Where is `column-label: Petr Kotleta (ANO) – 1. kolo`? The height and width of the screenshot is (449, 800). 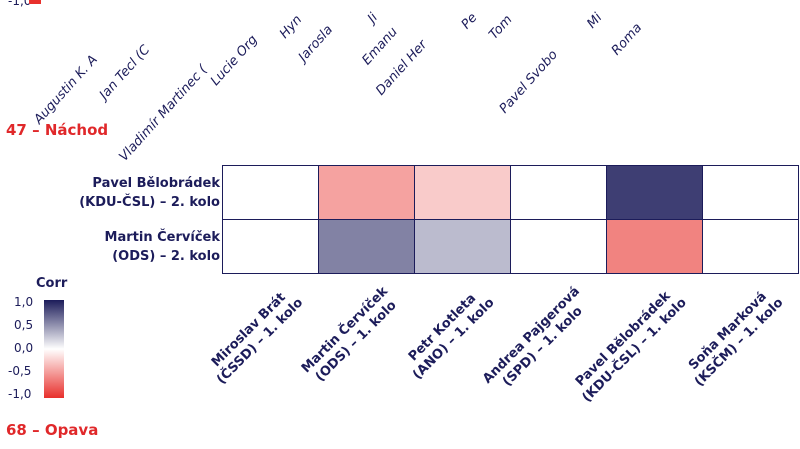
column-label: Petr Kotleta (ANO) – 1. kolo is located at coordinates (452, 337).